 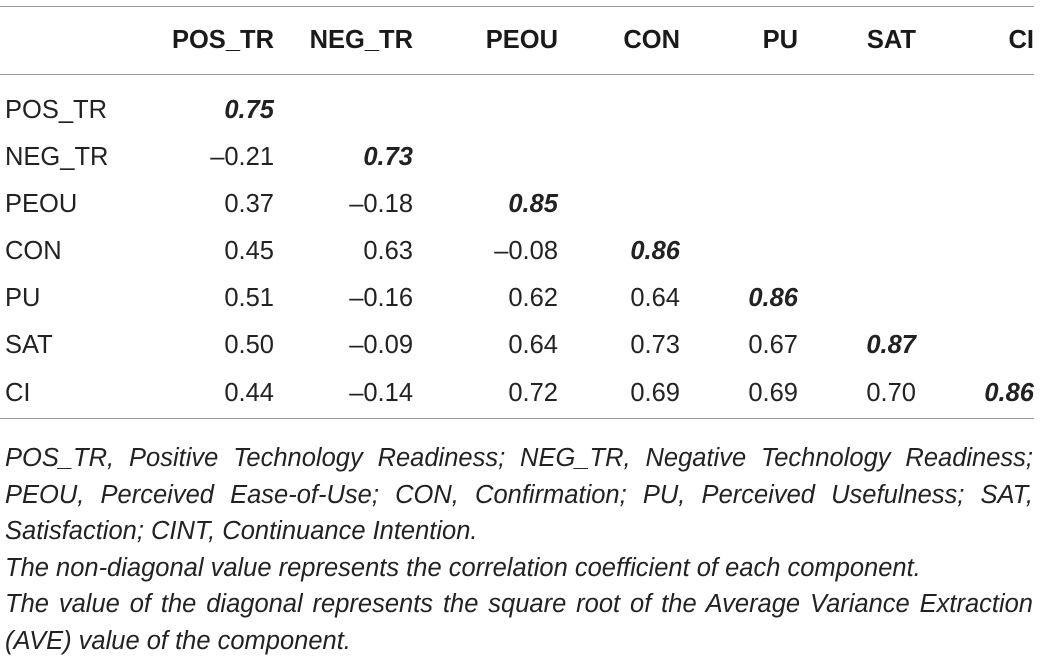 I want to click on table-row: POS_TR 0.75, so click(x=517, y=105).